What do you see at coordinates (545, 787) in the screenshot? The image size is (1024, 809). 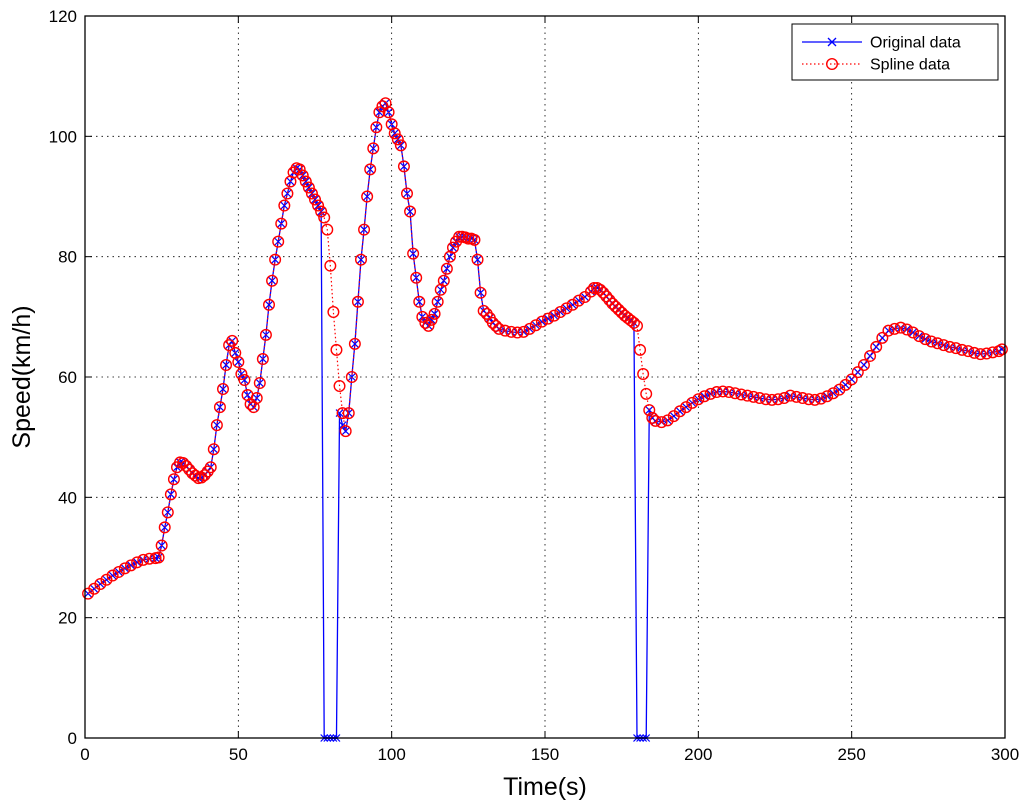 I see `x-axis-title: Time(s)` at bounding box center [545, 787].